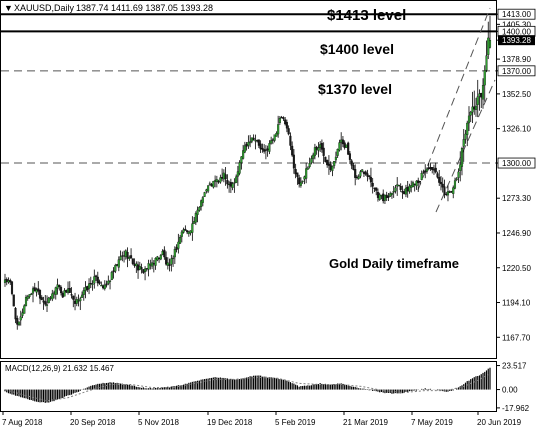  What do you see at coordinates (432, 422) in the screenshot?
I see `time-tick-label: 7 May 2019` at bounding box center [432, 422].